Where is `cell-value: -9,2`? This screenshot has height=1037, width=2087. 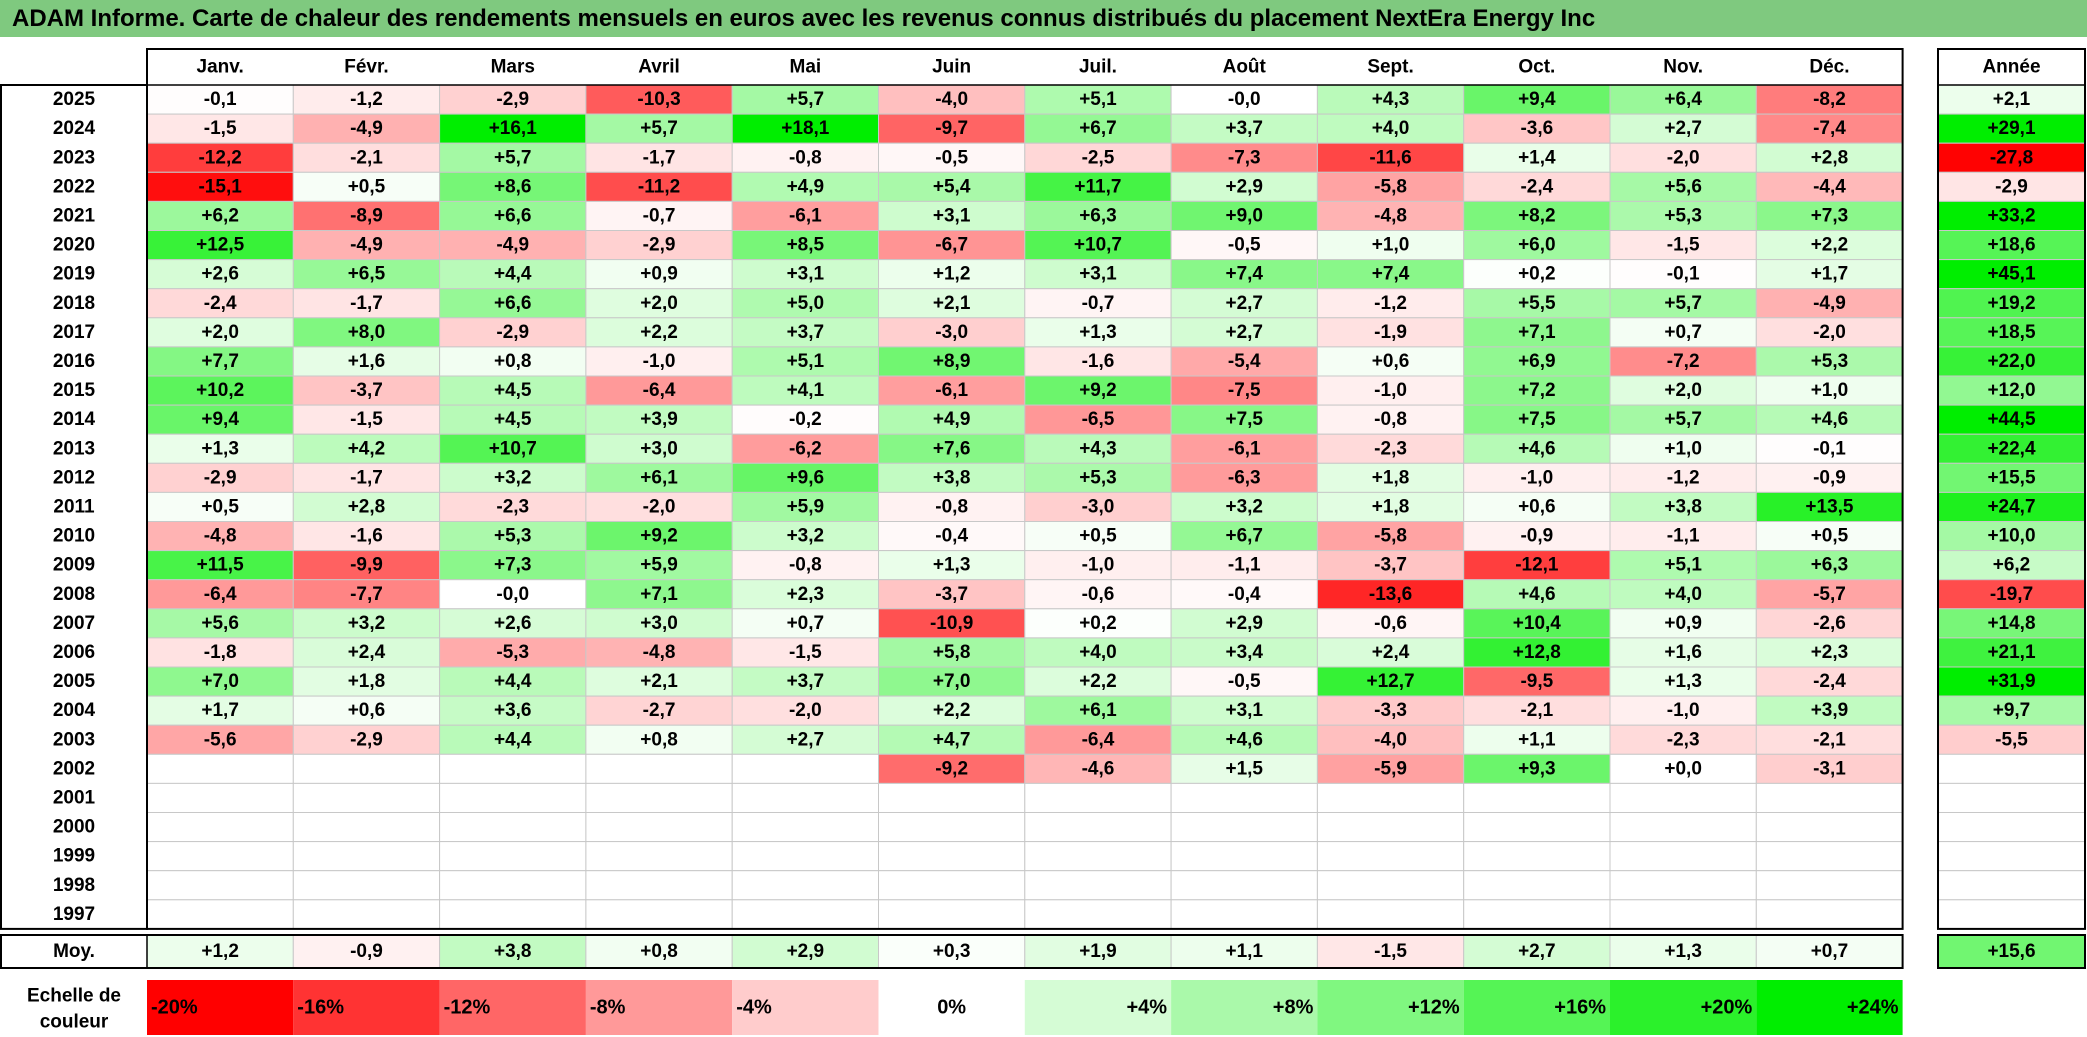 cell-value: -9,2 is located at coordinates (951, 768).